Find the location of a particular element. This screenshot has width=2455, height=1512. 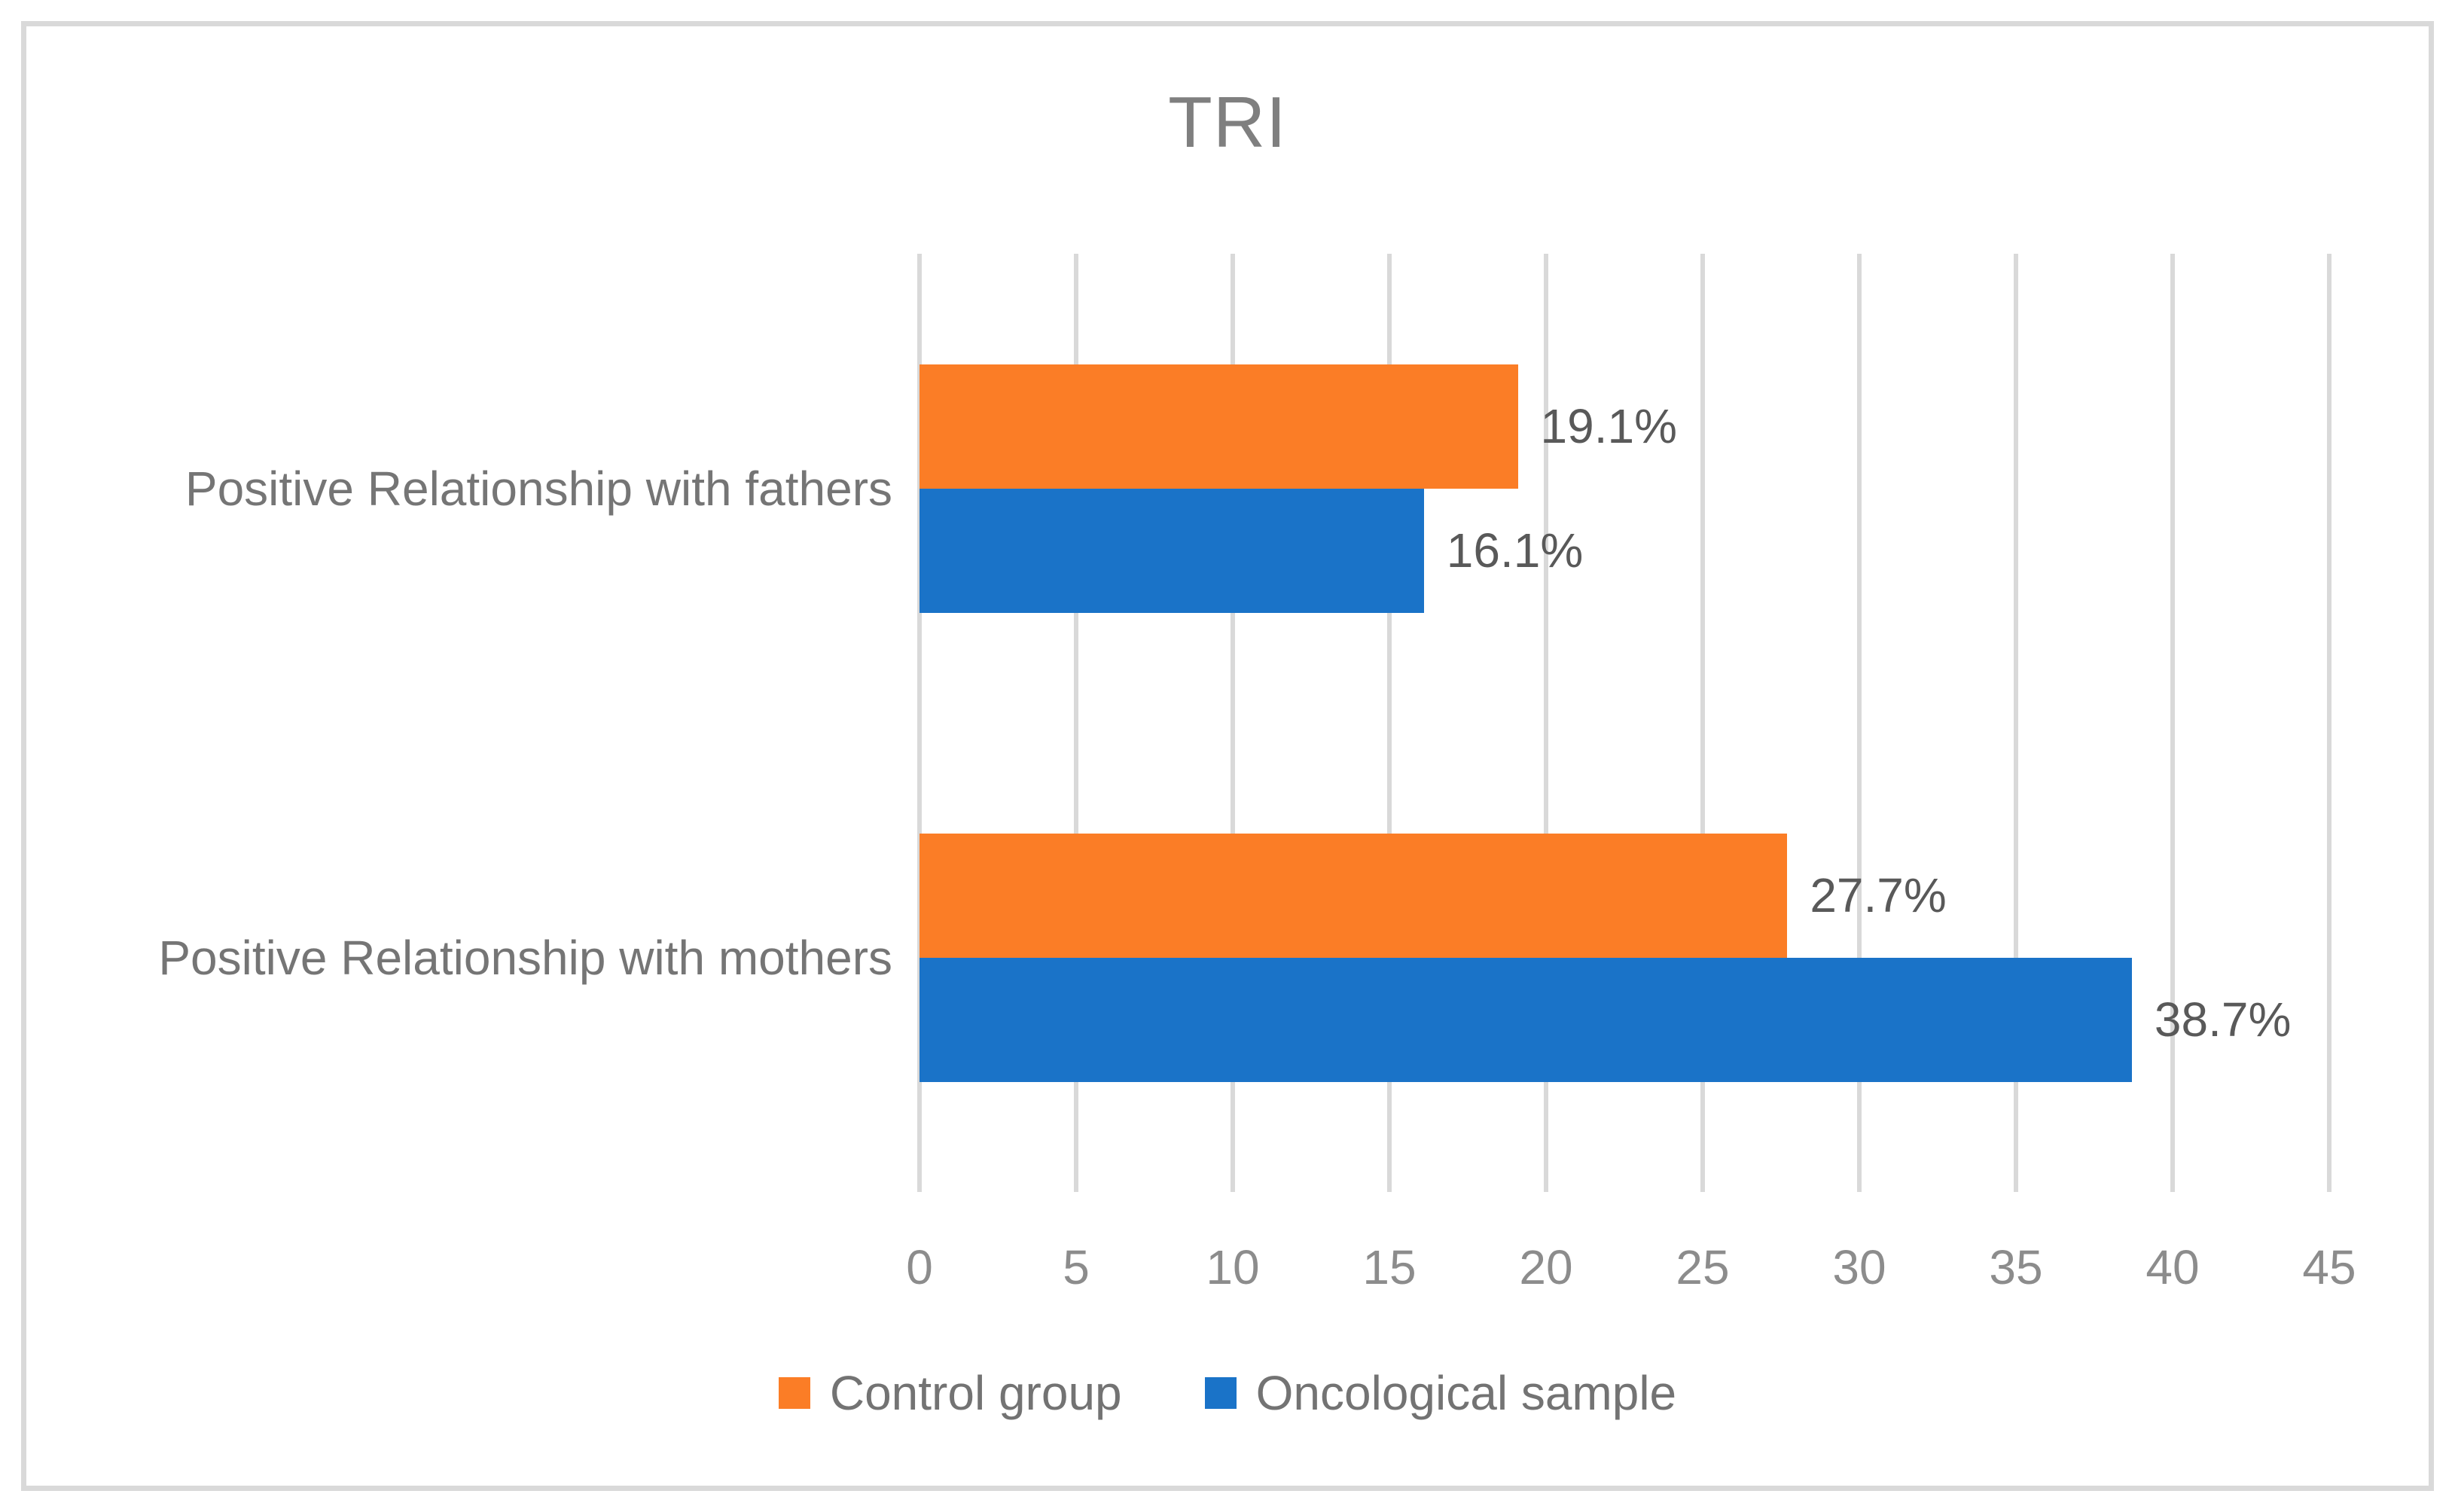

x-tick-label: 40 is located at coordinates (2172, 1267).